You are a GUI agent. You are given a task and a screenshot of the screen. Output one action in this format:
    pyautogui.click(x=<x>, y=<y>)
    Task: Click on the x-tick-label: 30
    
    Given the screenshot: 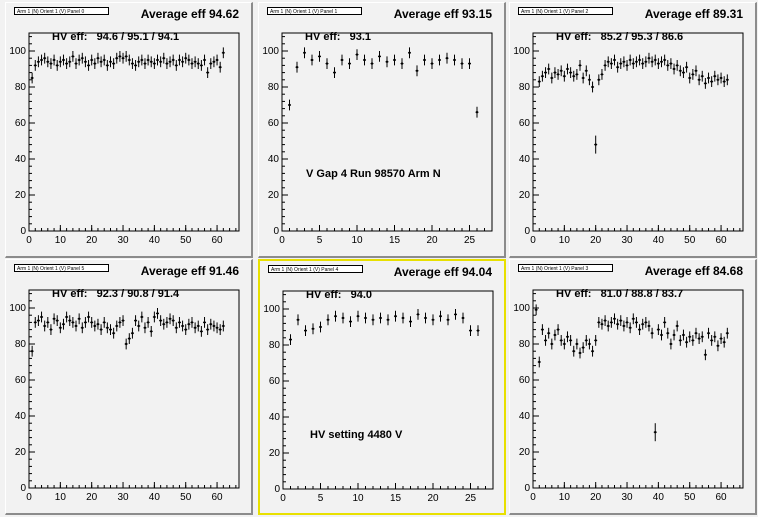 What is the action you would take?
    pyautogui.click(x=627, y=240)
    